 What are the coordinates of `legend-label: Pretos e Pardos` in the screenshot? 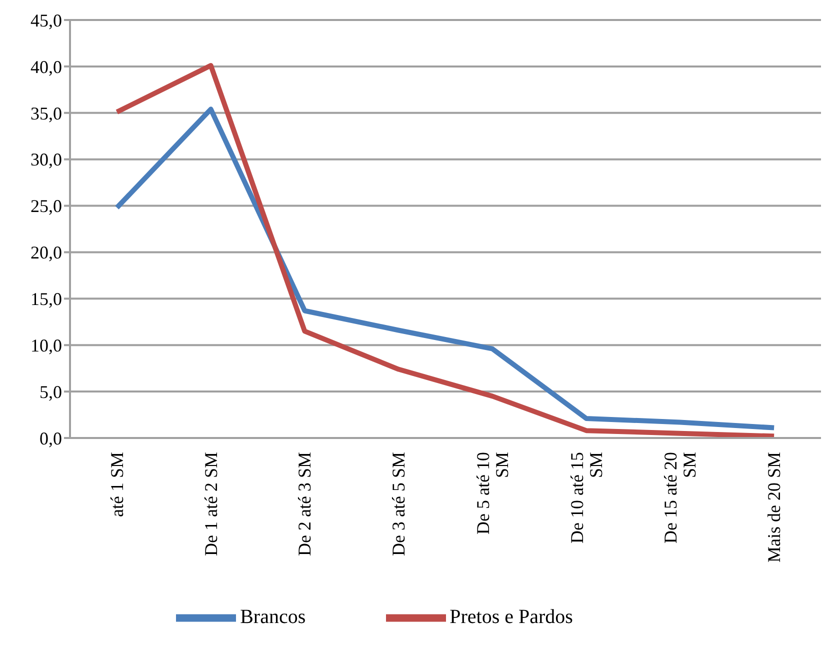 It's located at (511, 617).